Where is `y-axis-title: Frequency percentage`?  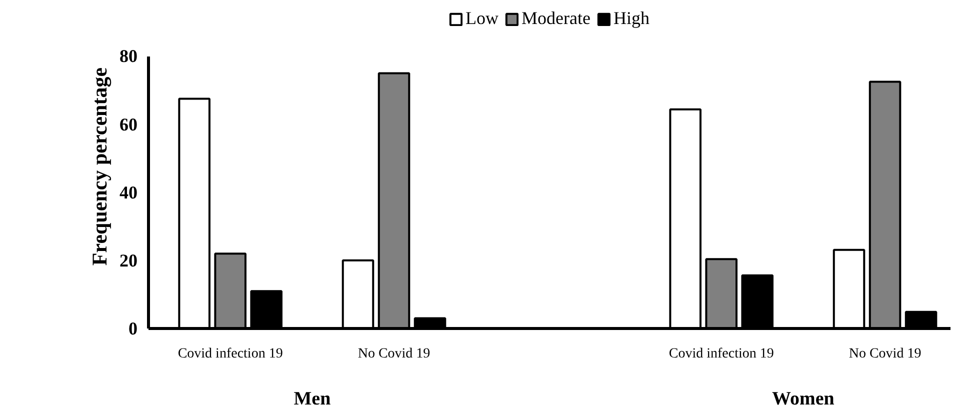 y-axis-title: Frequency percentage is located at coordinates (100, 166).